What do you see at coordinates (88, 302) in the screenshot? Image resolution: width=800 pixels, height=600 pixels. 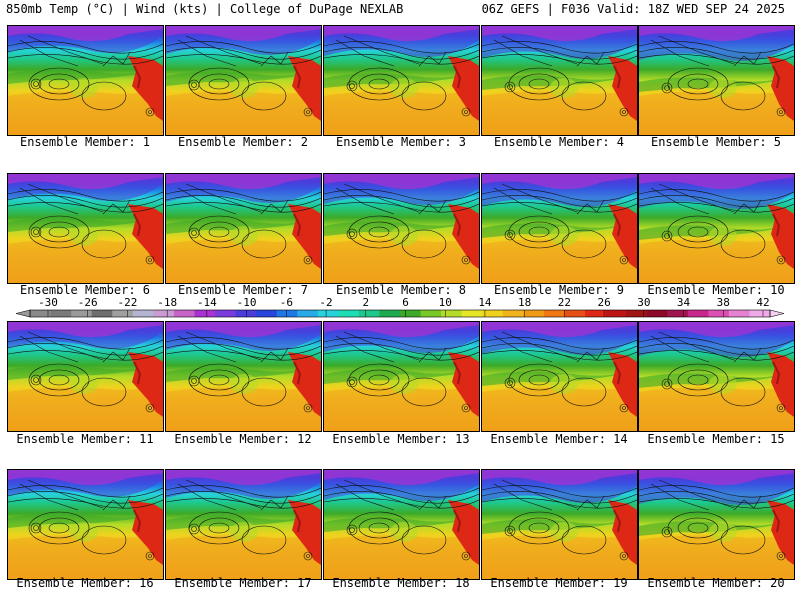 I see `colorbar-tick-label: -26` at bounding box center [88, 302].